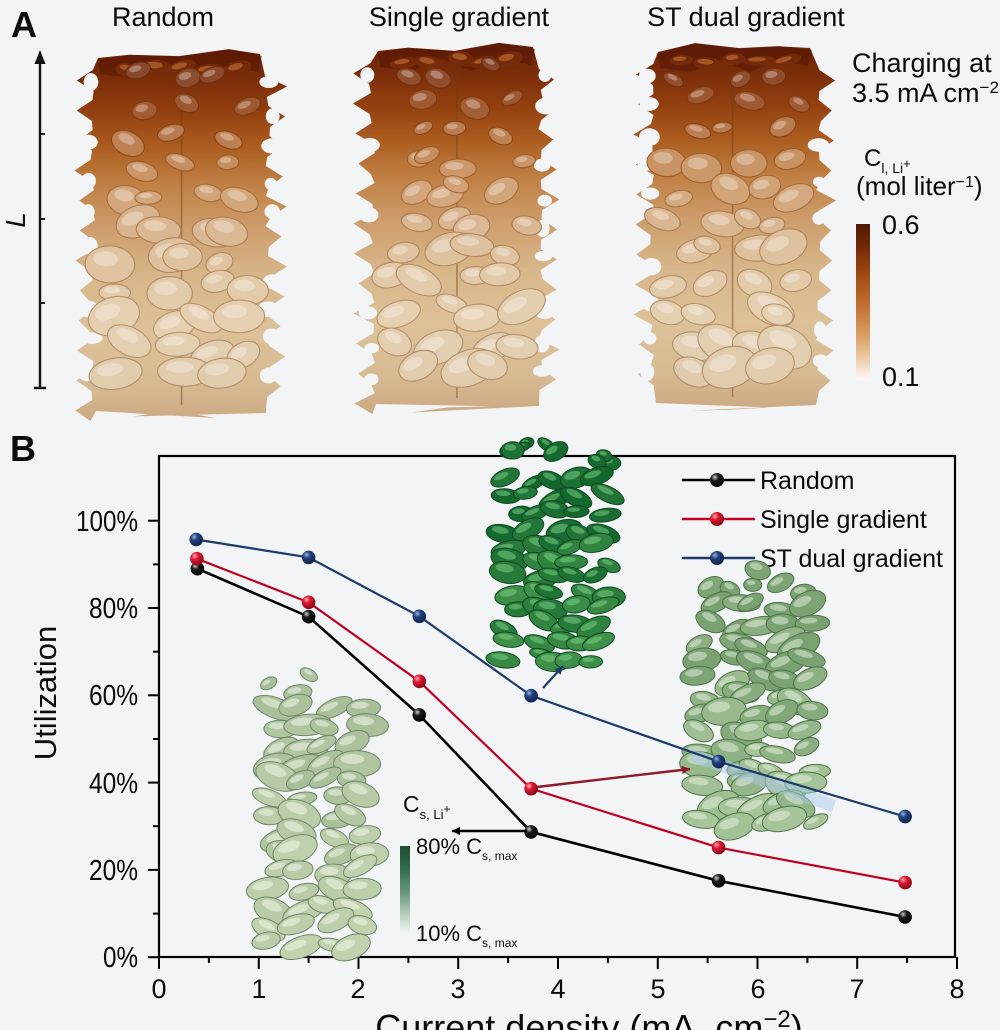 Image resolution: width=1000 pixels, height=1030 pixels. I want to click on svg-text: 0%, so click(120, 958).